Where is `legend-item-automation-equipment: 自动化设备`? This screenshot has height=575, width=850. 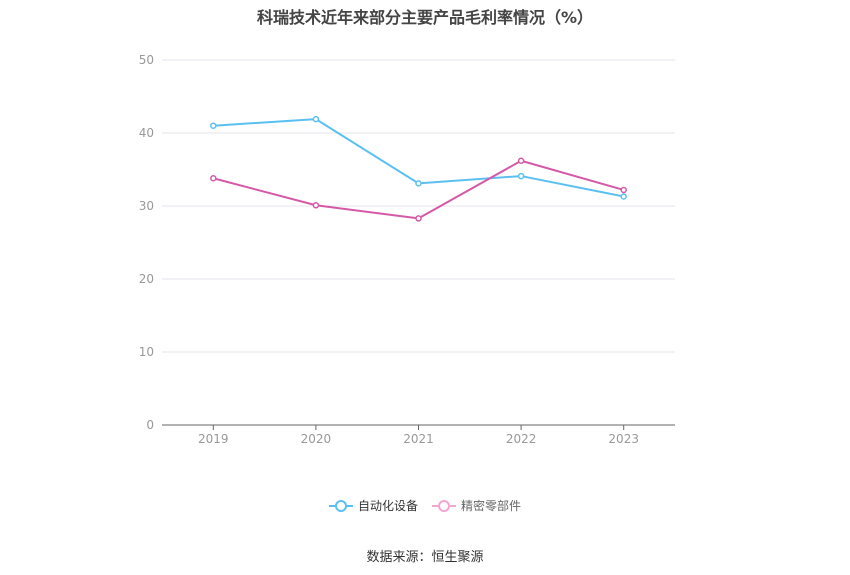
legend-item-automation-equipment: 自动化设备 is located at coordinates (373, 505).